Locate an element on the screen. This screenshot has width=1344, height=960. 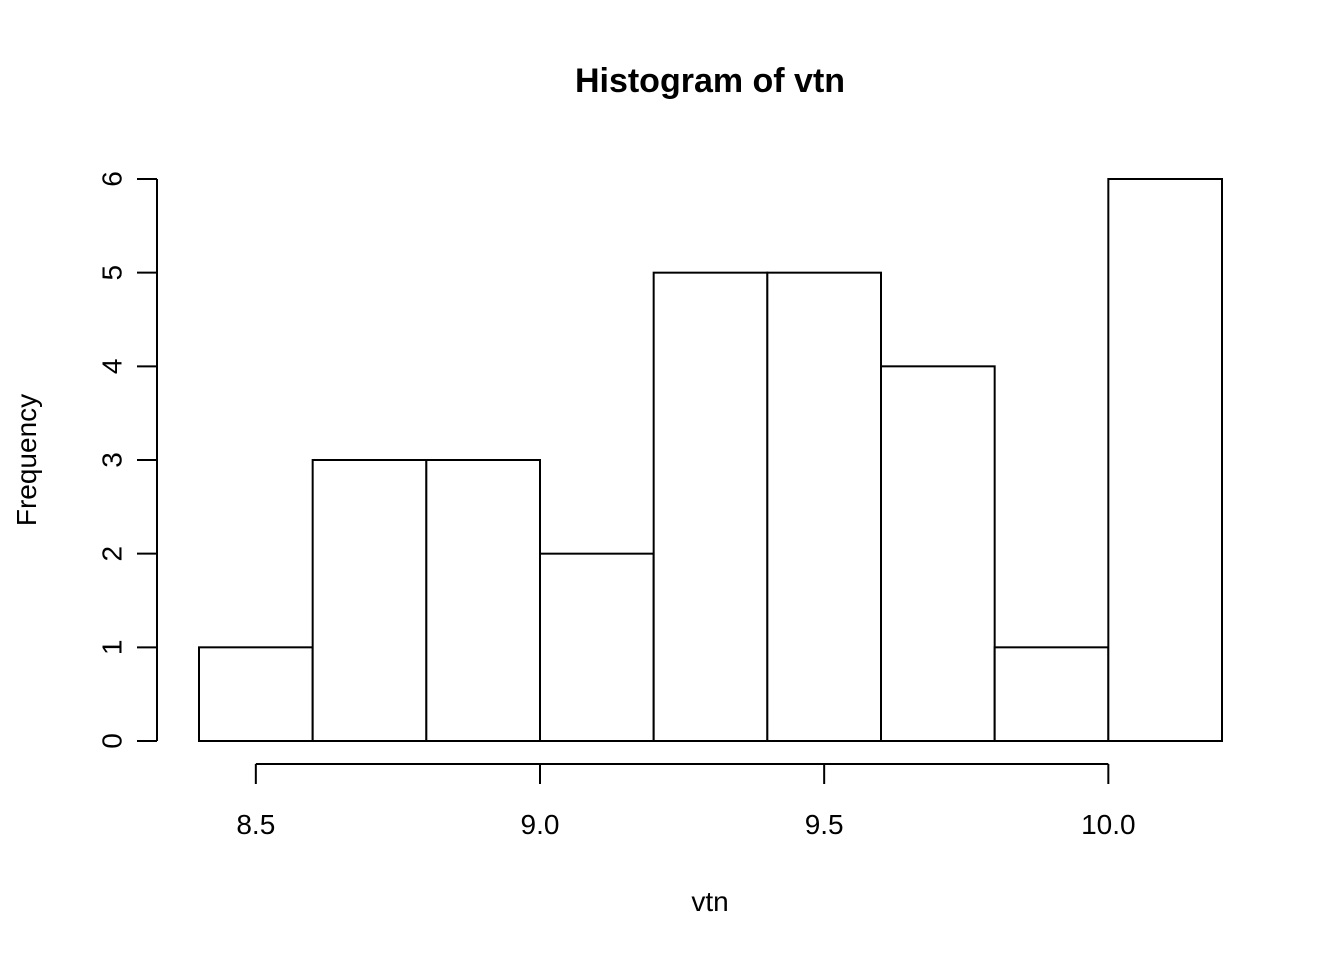
y-tick-label: 2 is located at coordinates (112, 554).